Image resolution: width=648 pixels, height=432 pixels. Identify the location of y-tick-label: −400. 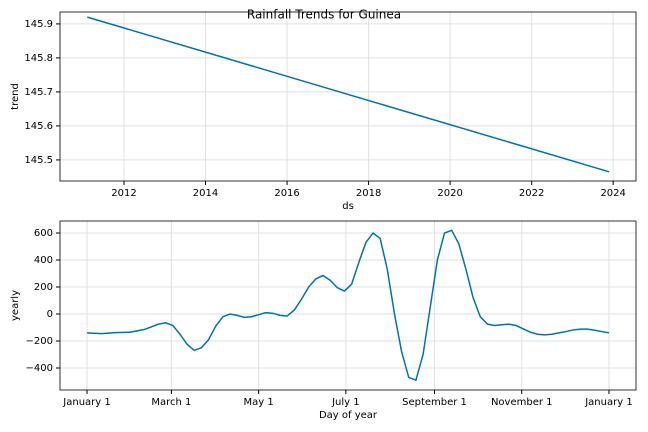
(39, 368).